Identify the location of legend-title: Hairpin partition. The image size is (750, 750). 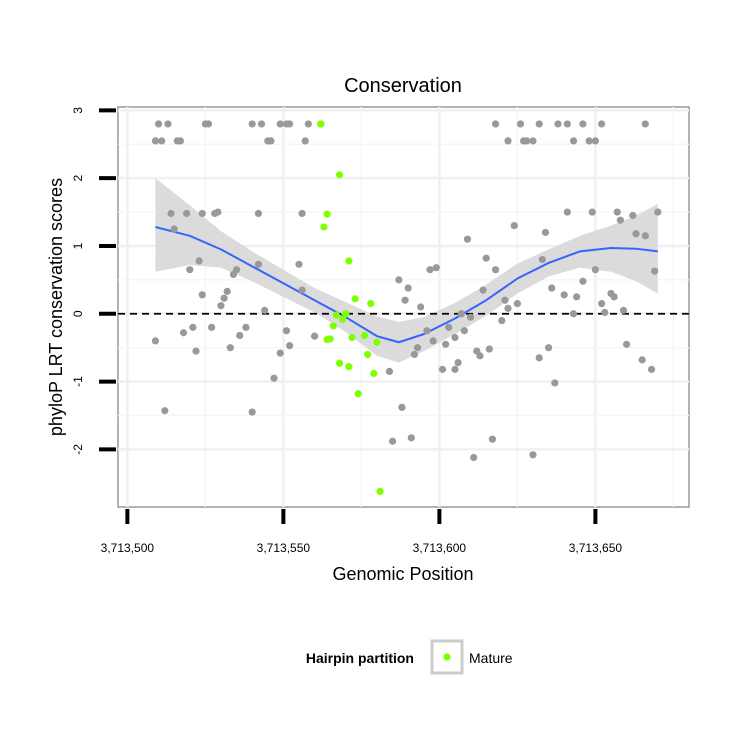
(360, 658).